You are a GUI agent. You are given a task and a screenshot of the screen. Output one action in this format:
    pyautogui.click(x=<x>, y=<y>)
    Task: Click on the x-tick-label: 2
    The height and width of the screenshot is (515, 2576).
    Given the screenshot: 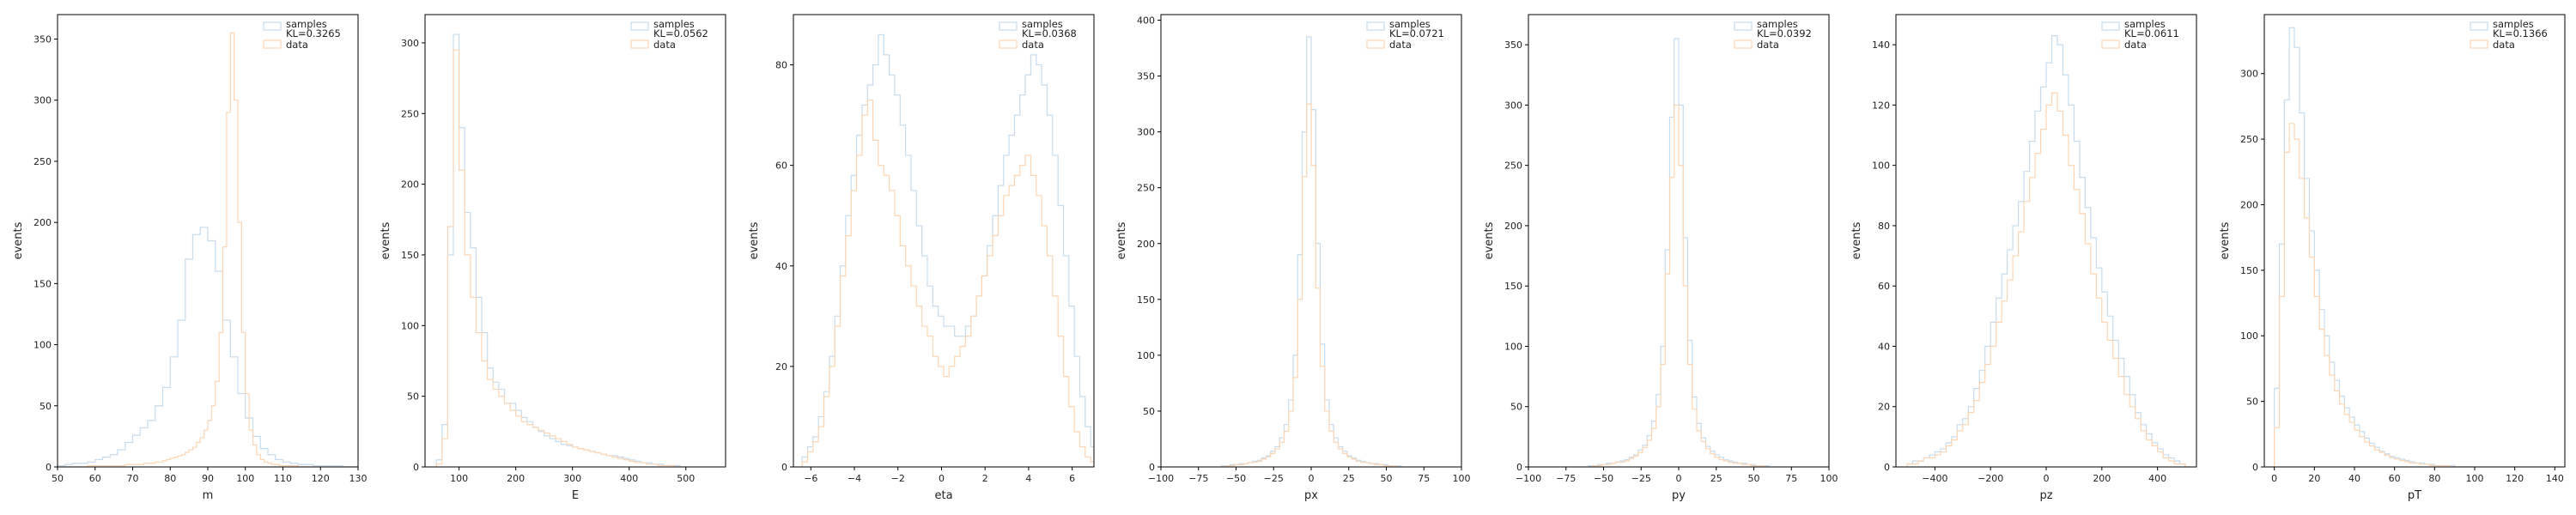 What is the action you would take?
    pyautogui.click(x=985, y=478)
    